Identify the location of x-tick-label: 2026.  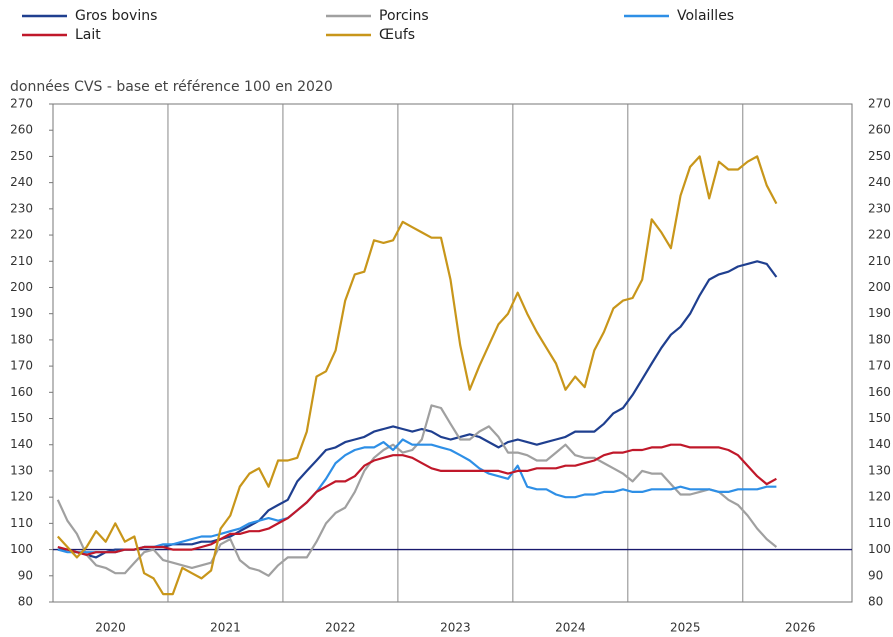
(800, 628).